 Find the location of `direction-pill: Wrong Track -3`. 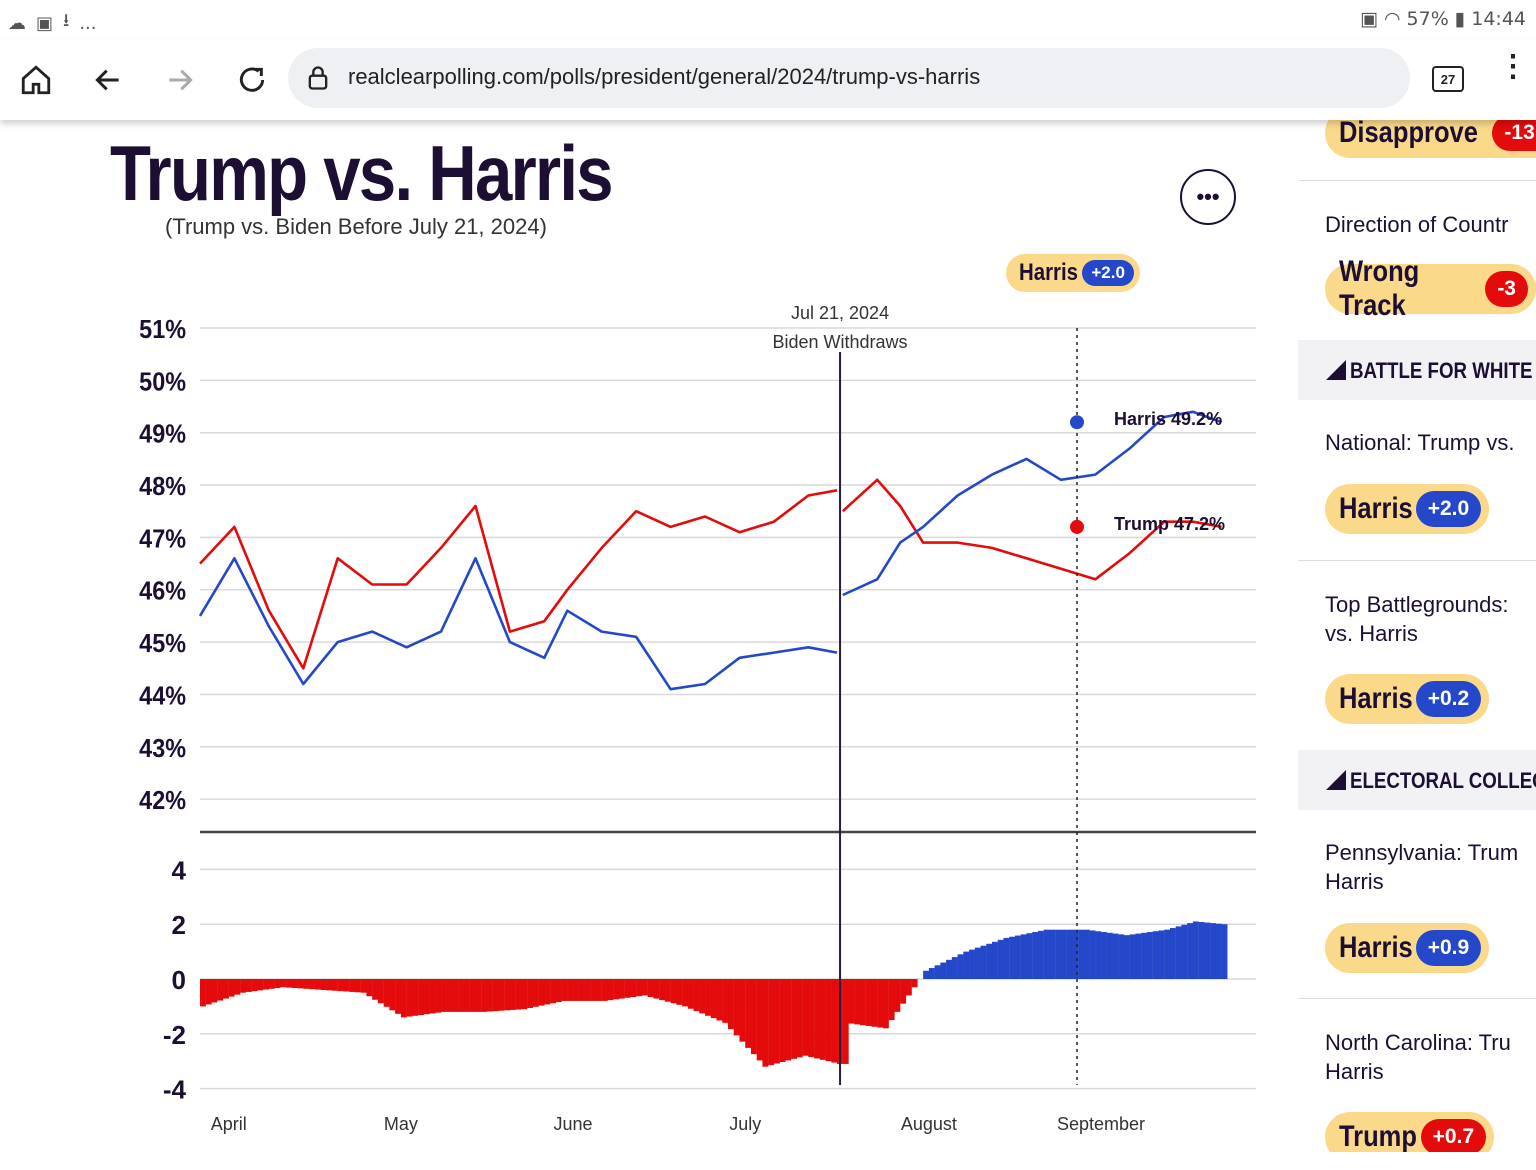

direction-pill: Wrong Track -3 is located at coordinates (1430, 288).